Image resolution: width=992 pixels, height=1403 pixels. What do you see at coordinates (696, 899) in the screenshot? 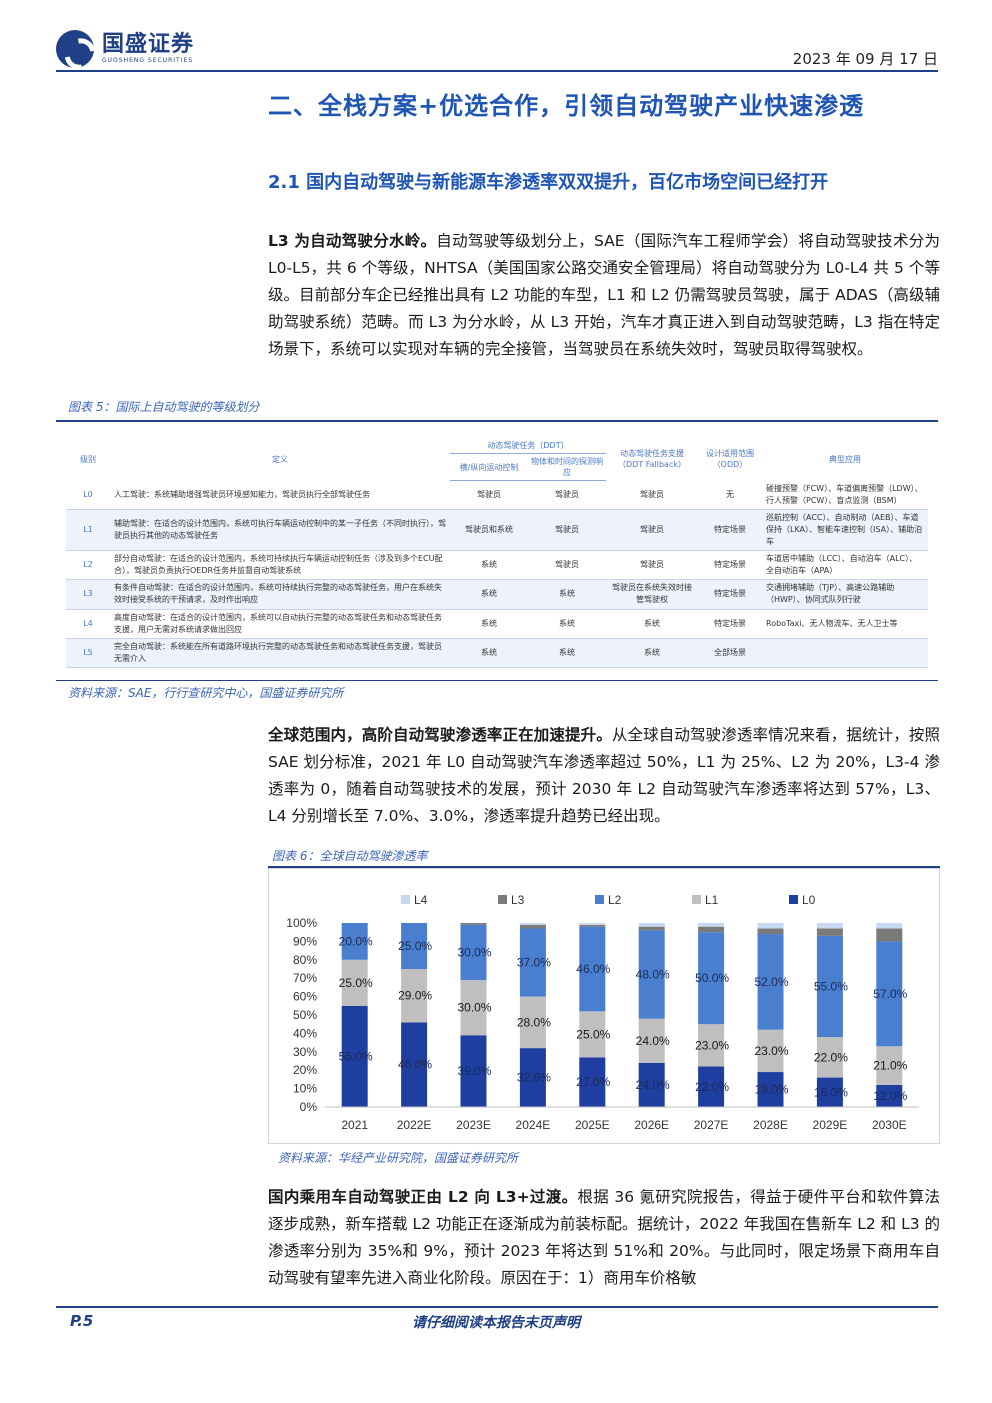
I see `legend-swatch-l1` at bounding box center [696, 899].